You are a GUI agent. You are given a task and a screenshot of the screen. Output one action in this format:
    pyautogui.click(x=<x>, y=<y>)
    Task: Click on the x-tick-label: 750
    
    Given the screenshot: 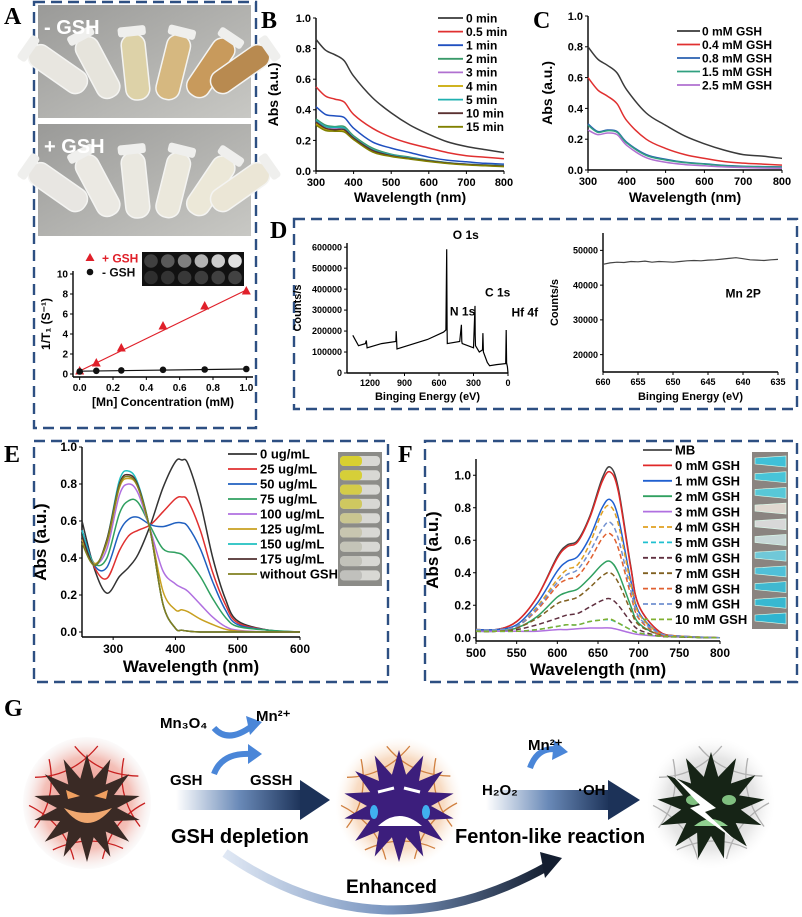 What is the action you would take?
    pyautogui.click(x=679, y=653)
    